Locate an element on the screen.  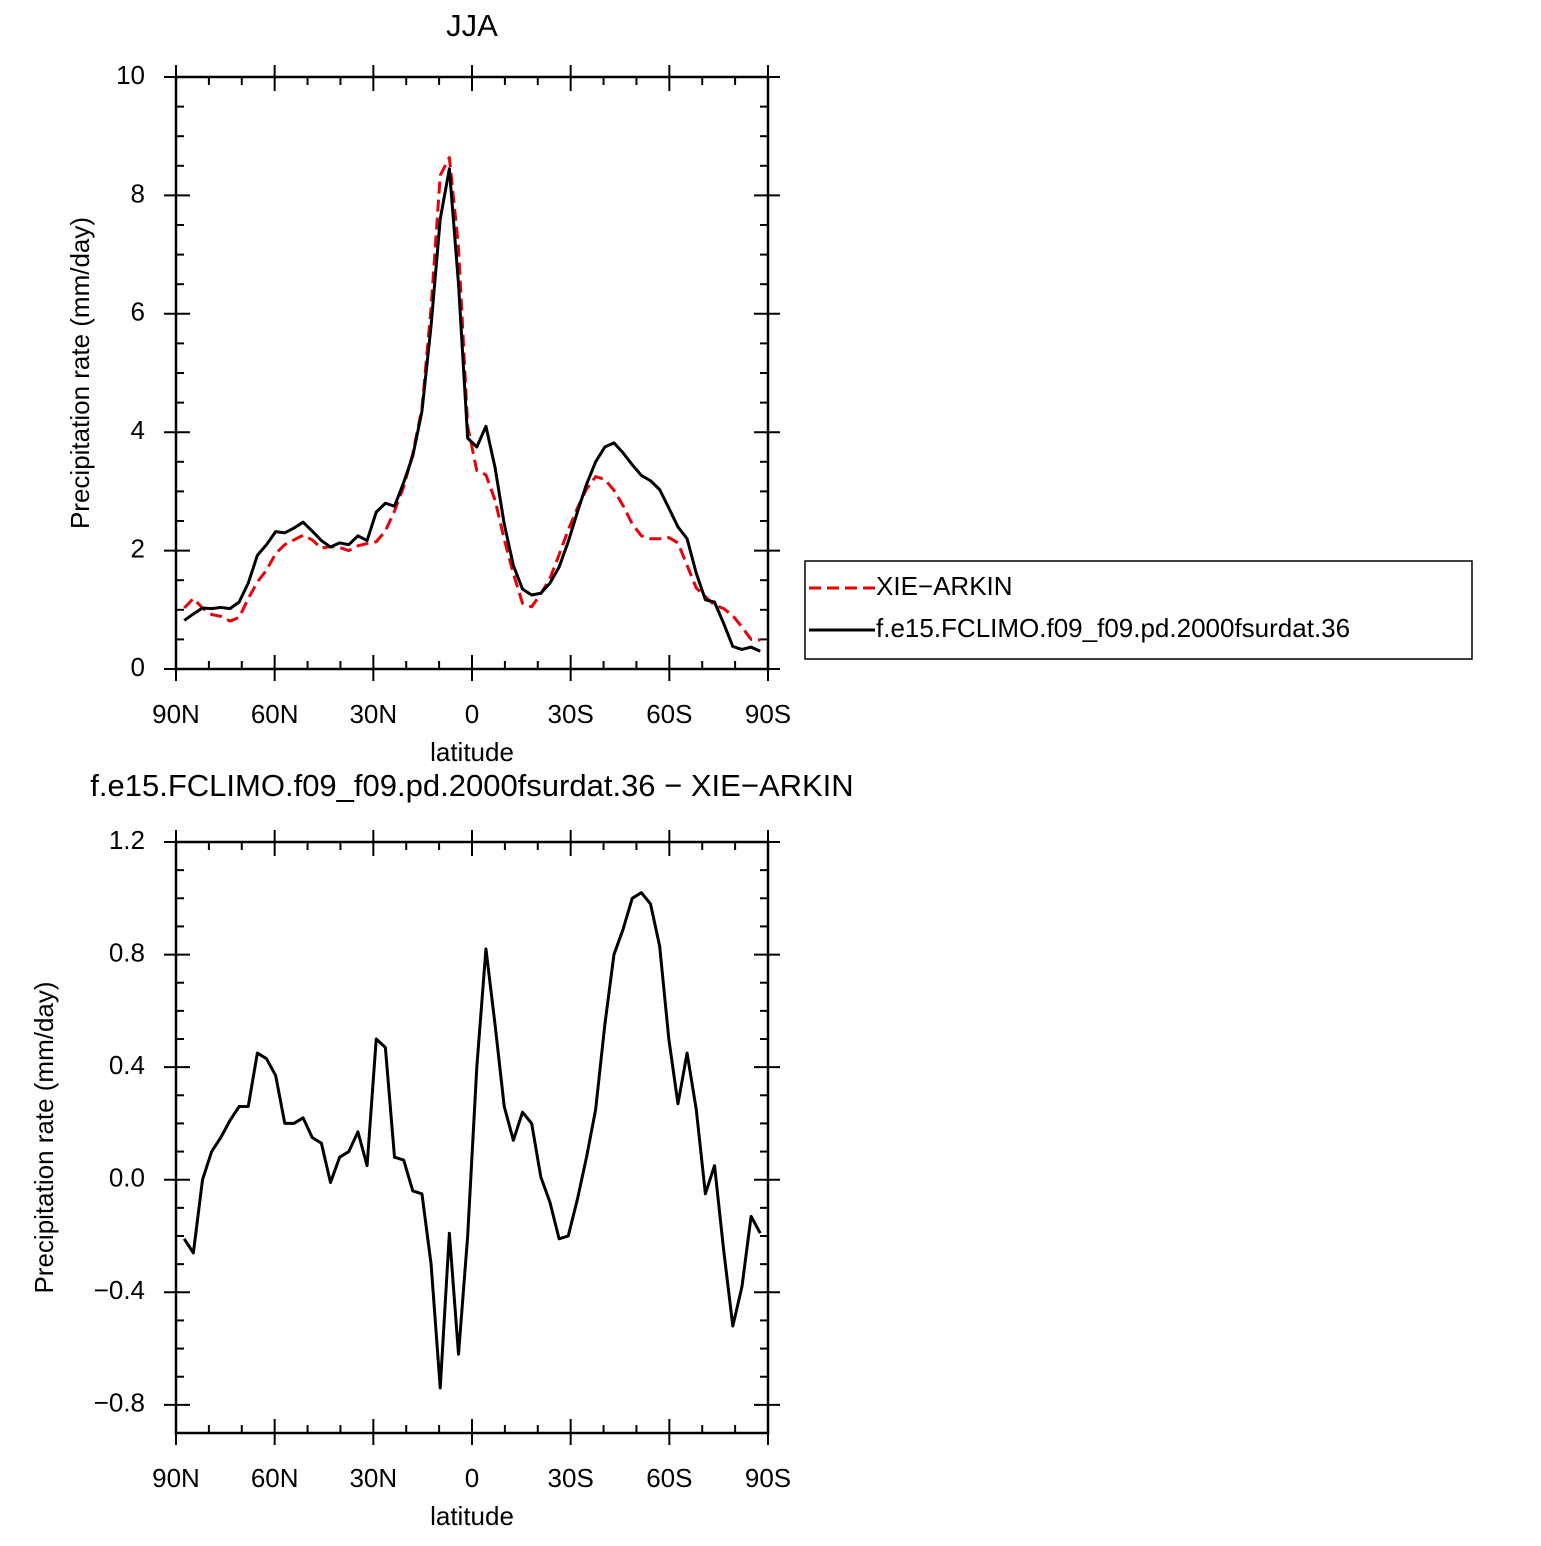
chart-title: JJA is located at coordinates (472, 25).